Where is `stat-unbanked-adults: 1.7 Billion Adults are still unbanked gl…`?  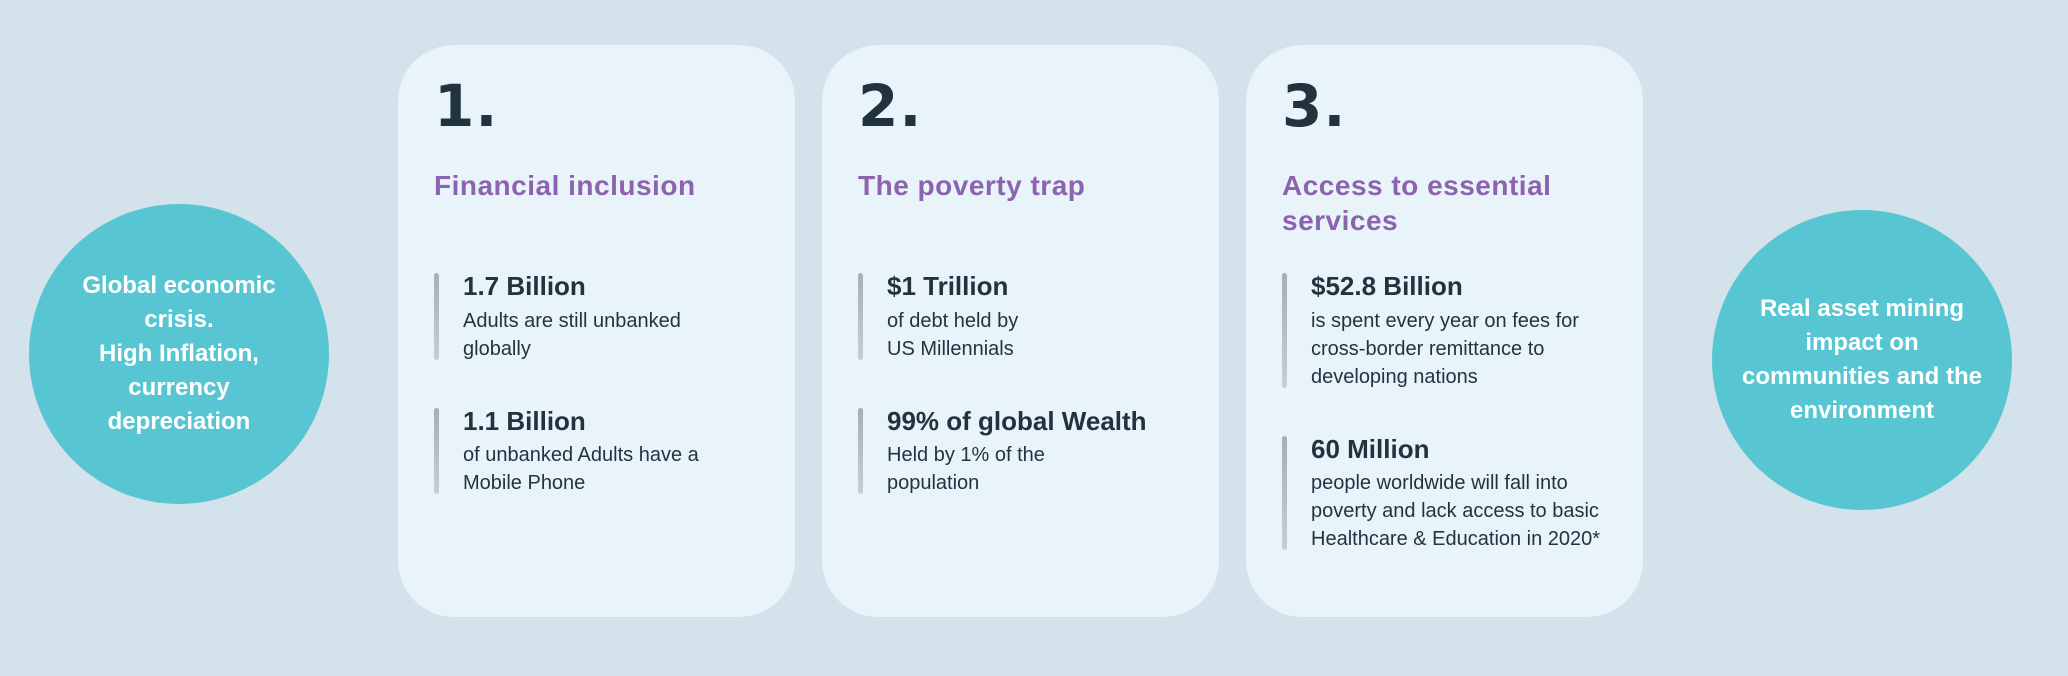 stat-unbanked-adults: 1.7 Billion Adults are still unbanked gl… is located at coordinates (600, 316).